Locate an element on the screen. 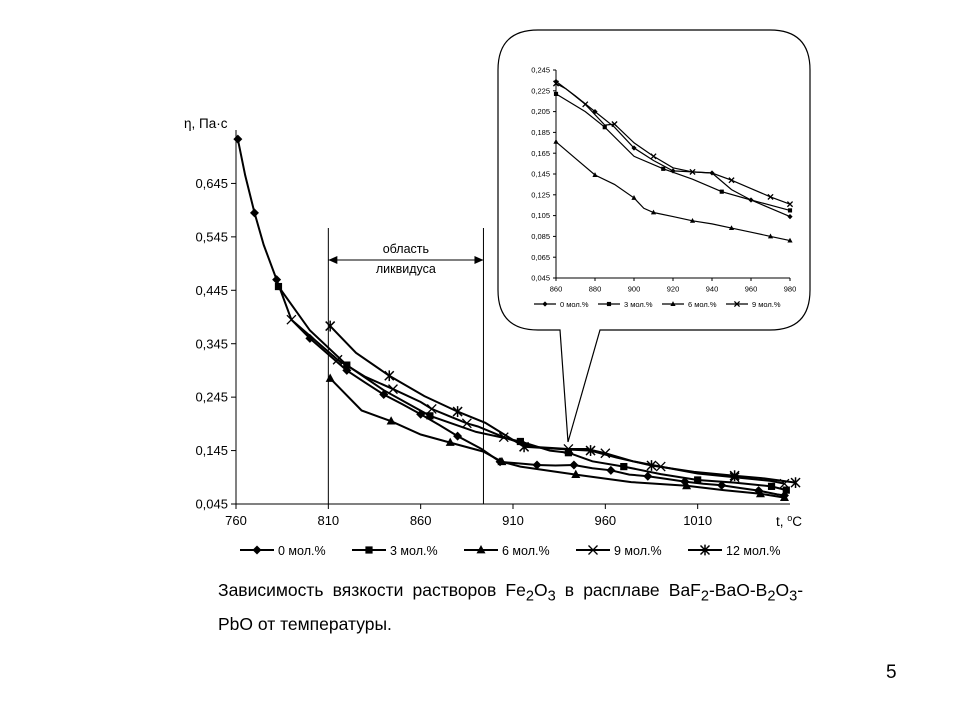 The height and width of the screenshot is (720, 960). series-square is located at coordinates (673, 152).